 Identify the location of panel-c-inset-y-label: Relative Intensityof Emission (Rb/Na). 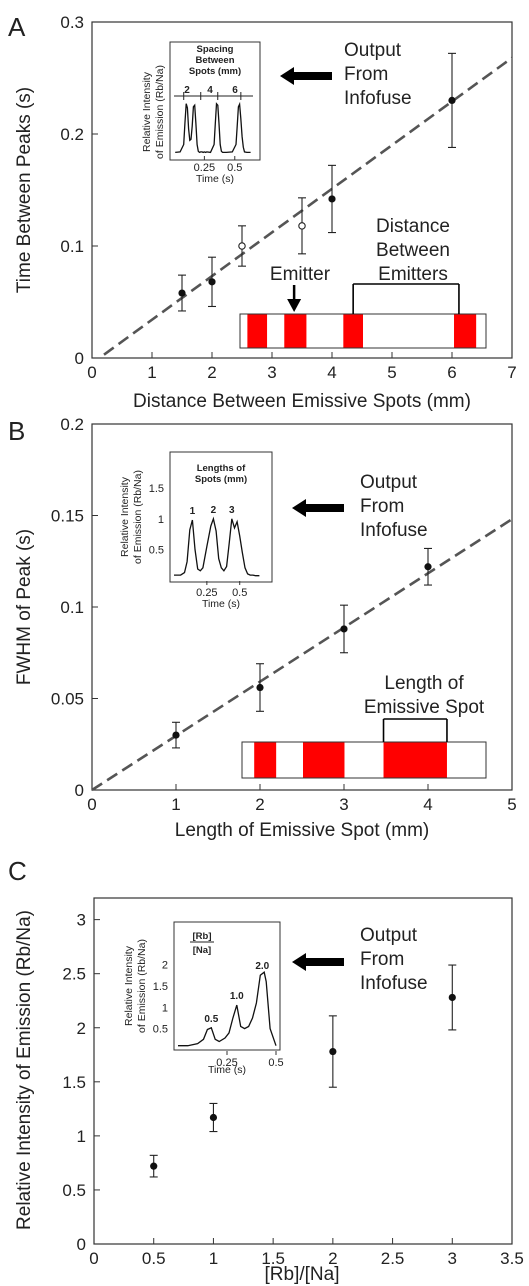
(135, 986).